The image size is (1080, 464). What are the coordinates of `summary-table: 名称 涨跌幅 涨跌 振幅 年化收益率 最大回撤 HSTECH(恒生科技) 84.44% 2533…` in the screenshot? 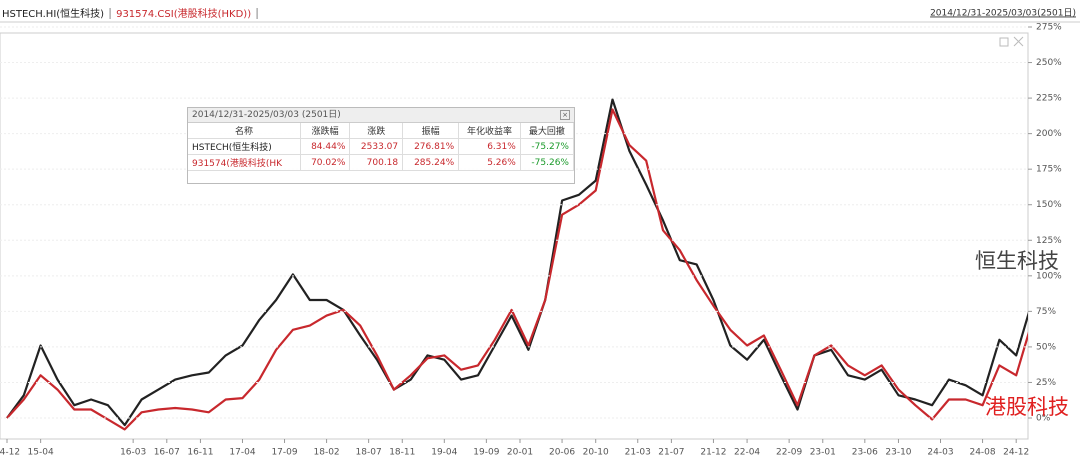 It's located at (381, 147).